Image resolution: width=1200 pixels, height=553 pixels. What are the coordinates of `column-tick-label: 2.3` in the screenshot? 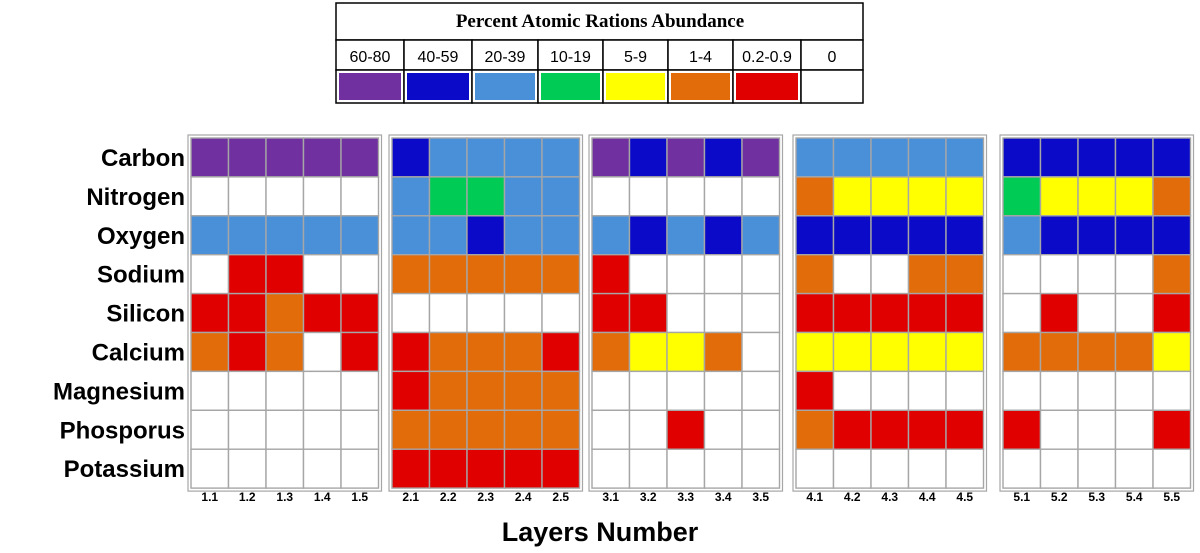 It's located at (485, 497).